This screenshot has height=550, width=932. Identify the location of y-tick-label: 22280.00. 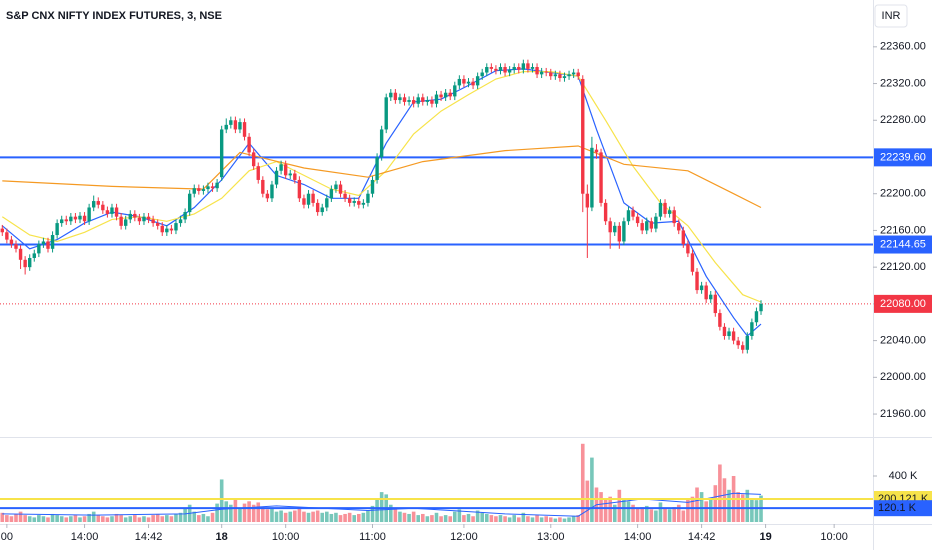
(903, 120).